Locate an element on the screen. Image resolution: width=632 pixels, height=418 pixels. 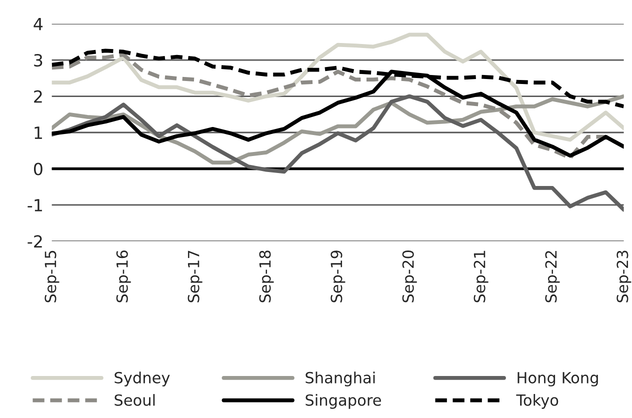
y-tick-label: 0 is located at coordinates (38, 169).